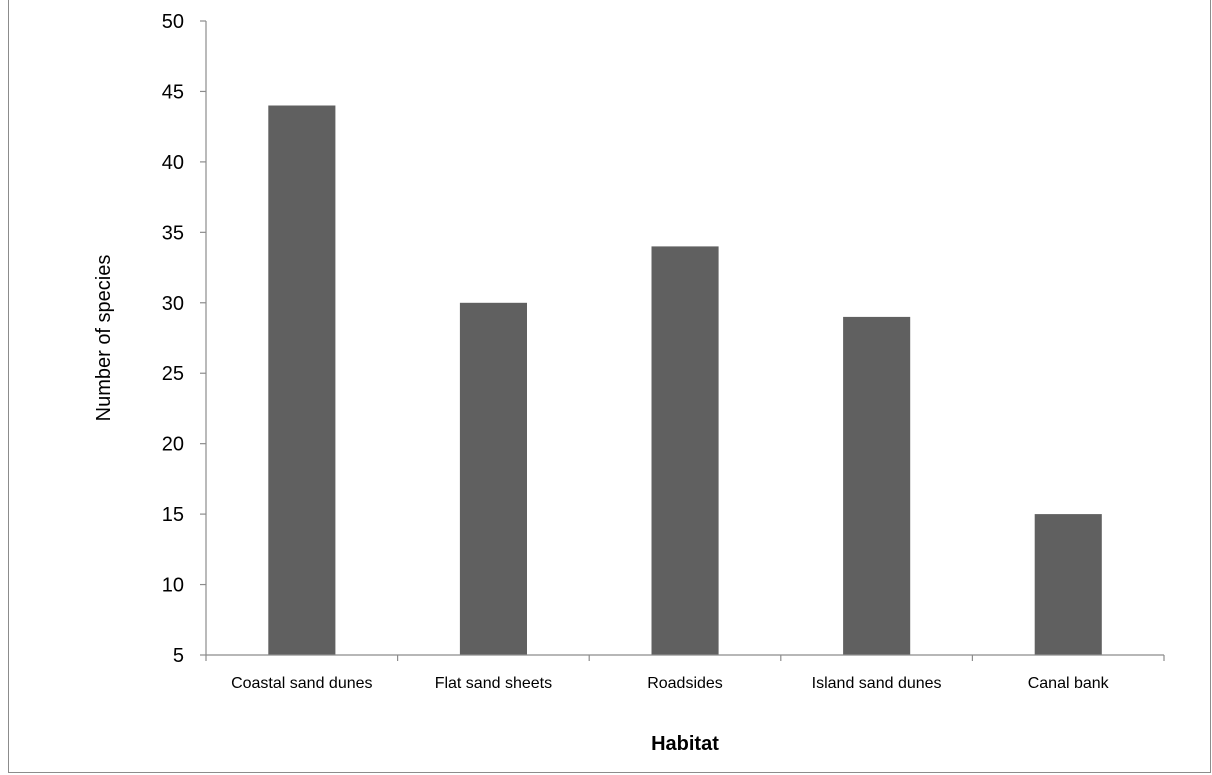 The width and height of the screenshot is (1212, 775). I want to click on y-ticks-group: 5 10 15 20 25 30 35 40 45 50, so click(184, 339).